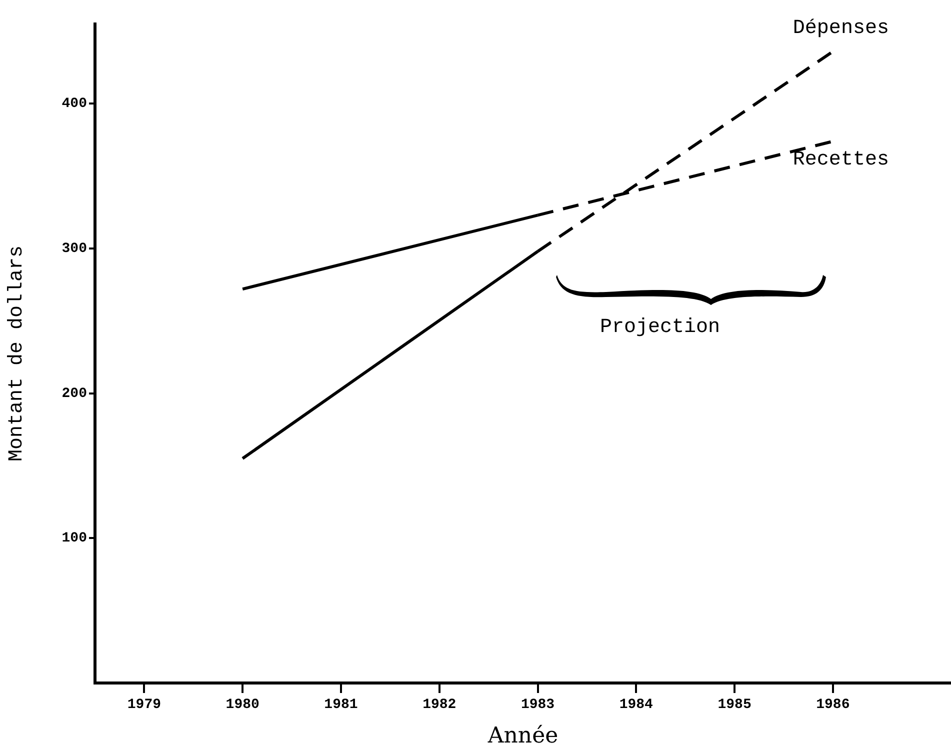  Describe the element at coordinates (840, 28) in the screenshot. I see `series-label: Dépenses` at that location.